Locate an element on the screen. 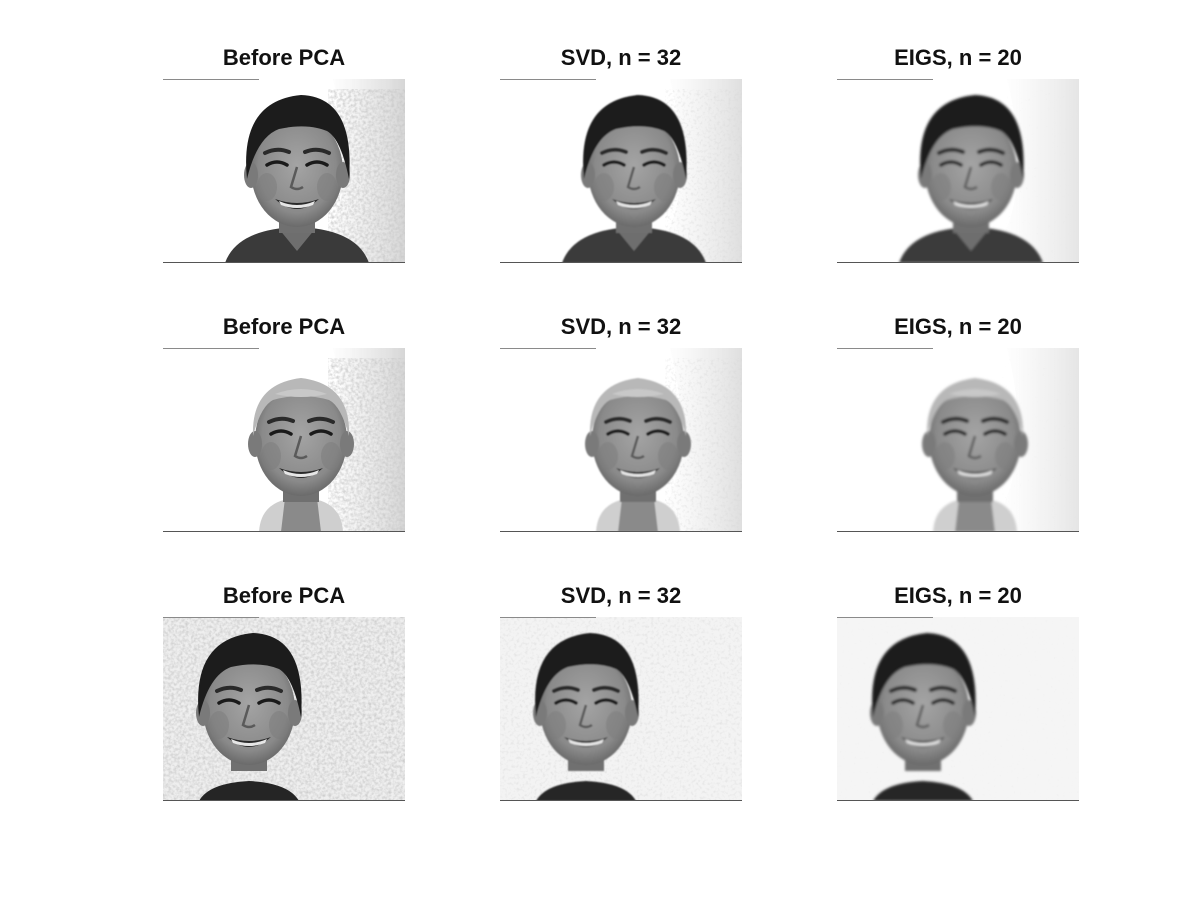  face-image-subject3-eigs is located at coordinates (958, 709).